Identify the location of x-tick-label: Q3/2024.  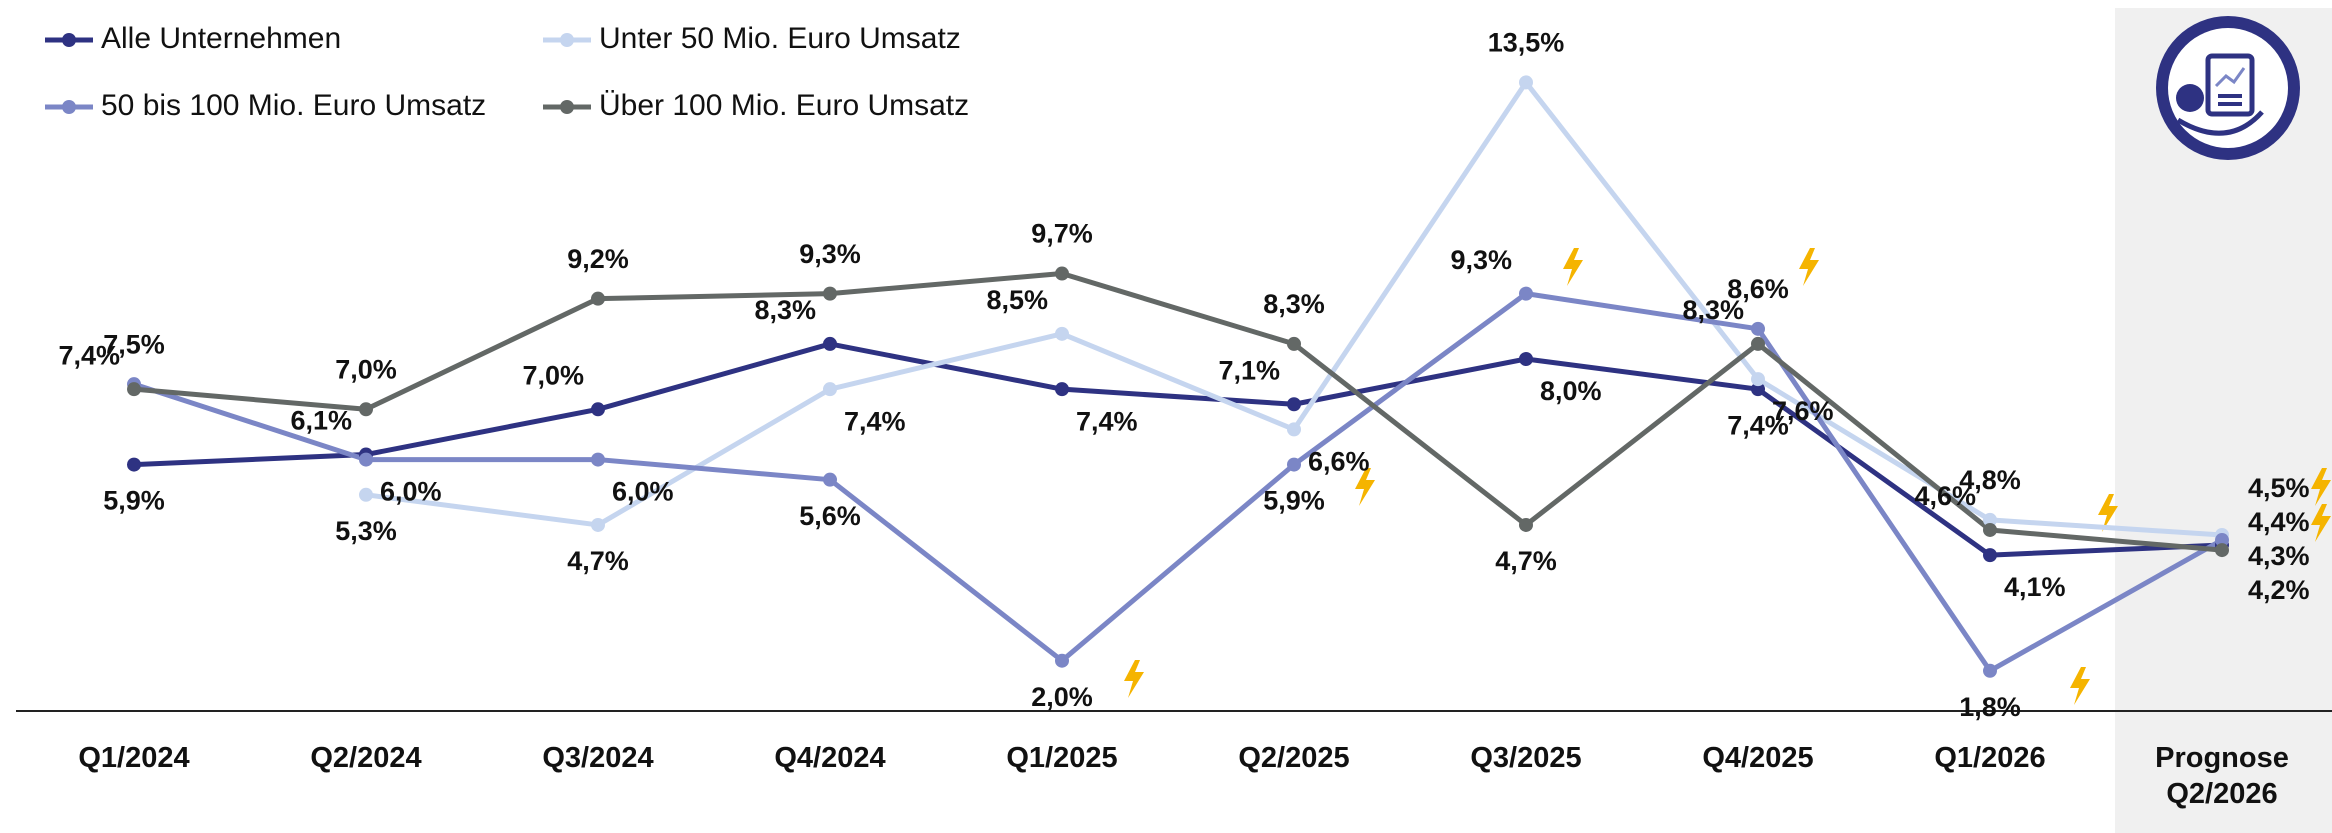
(598, 758).